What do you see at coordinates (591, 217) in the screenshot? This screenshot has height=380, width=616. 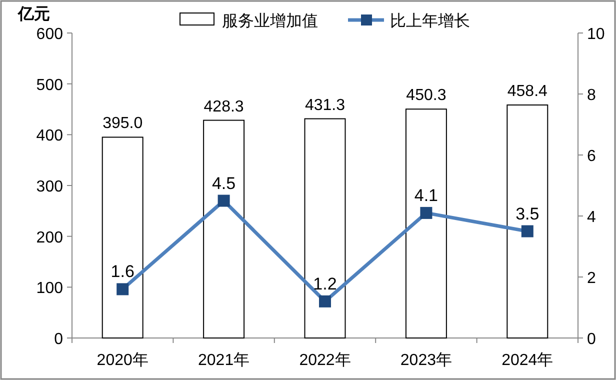 I see `y2-tick-label: 4` at bounding box center [591, 217].